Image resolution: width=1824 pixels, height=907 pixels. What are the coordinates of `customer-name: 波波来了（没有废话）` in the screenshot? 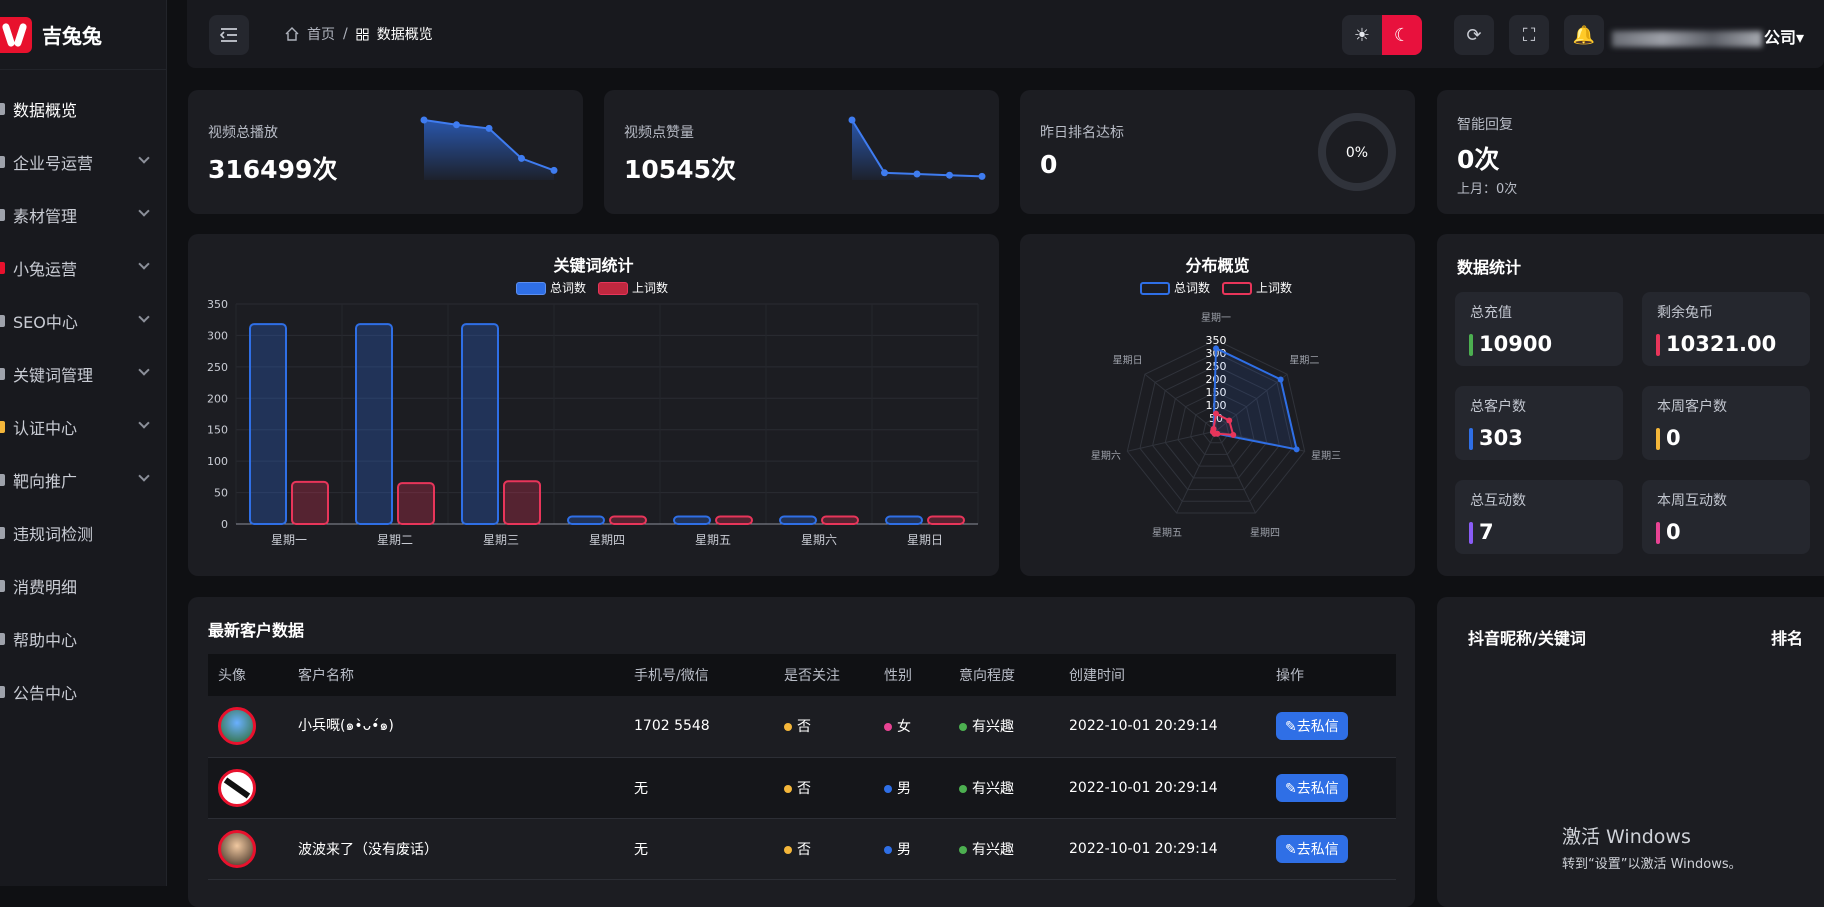 It's located at (456, 849).